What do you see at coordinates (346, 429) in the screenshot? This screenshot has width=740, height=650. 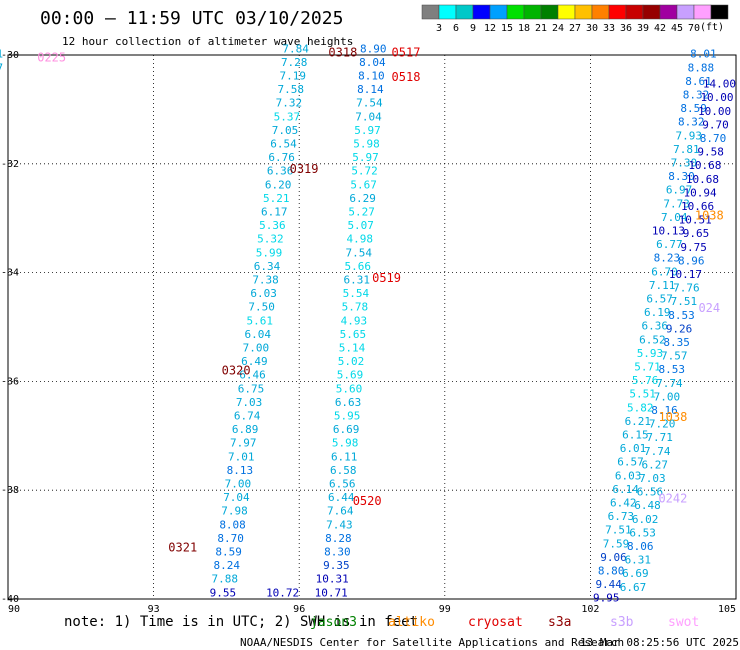 I see `wave-height-label: 6.69` at bounding box center [346, 429].